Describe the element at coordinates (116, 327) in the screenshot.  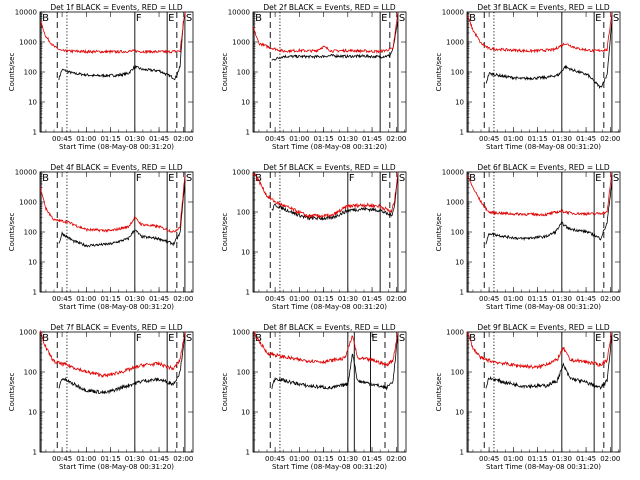
I see `panel-title-7: Det 7f BLACK = Events, RED = LLD` at that location.